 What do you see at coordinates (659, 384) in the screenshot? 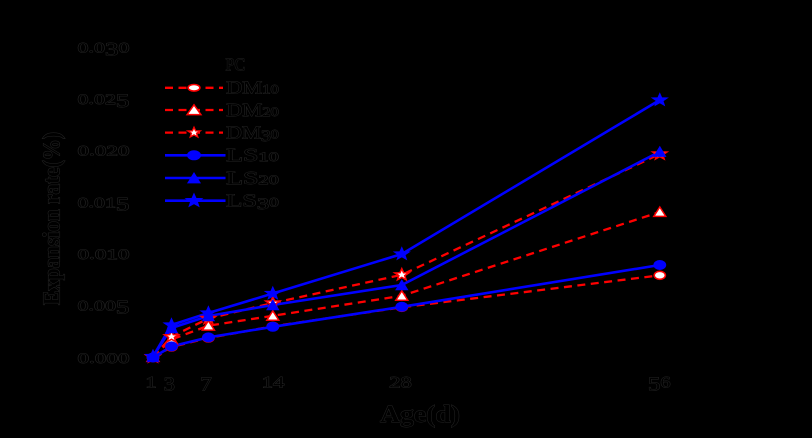
I see `svg-text: 56` at bounding box center [659, 384].